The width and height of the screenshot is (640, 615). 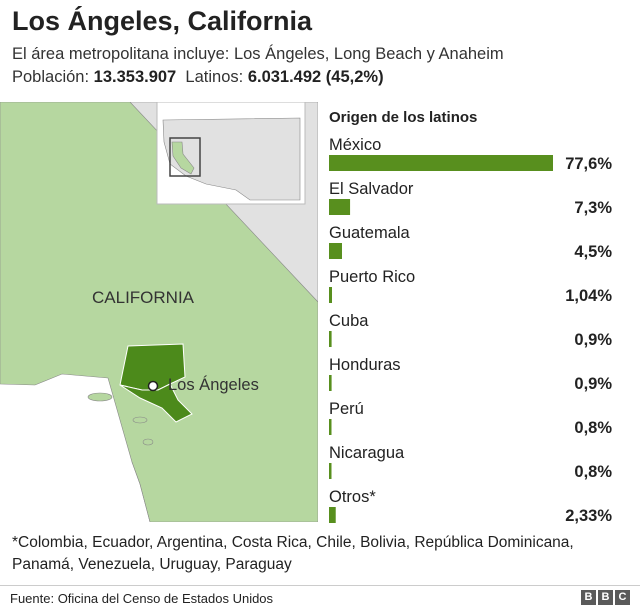 What do you see at coordinates (593, 252) in the screenshot?
I see `value-label: 4,5%` at bounding box center [593, 252].